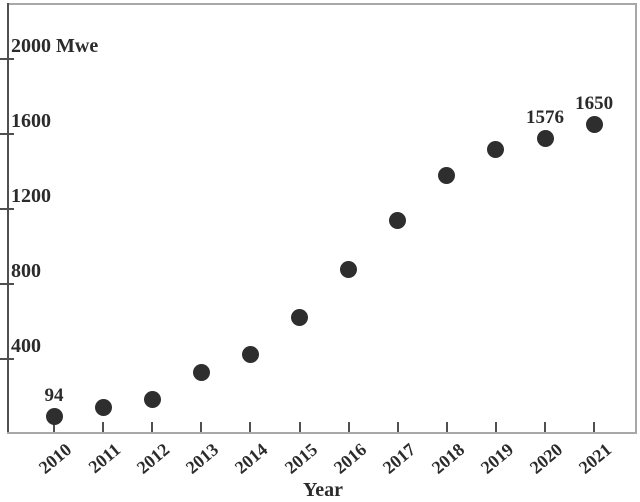  What do you see at coordinates (26, 346) in the screenshot?
I see `y-tick-label: 400` at bounding box center [26, 346].